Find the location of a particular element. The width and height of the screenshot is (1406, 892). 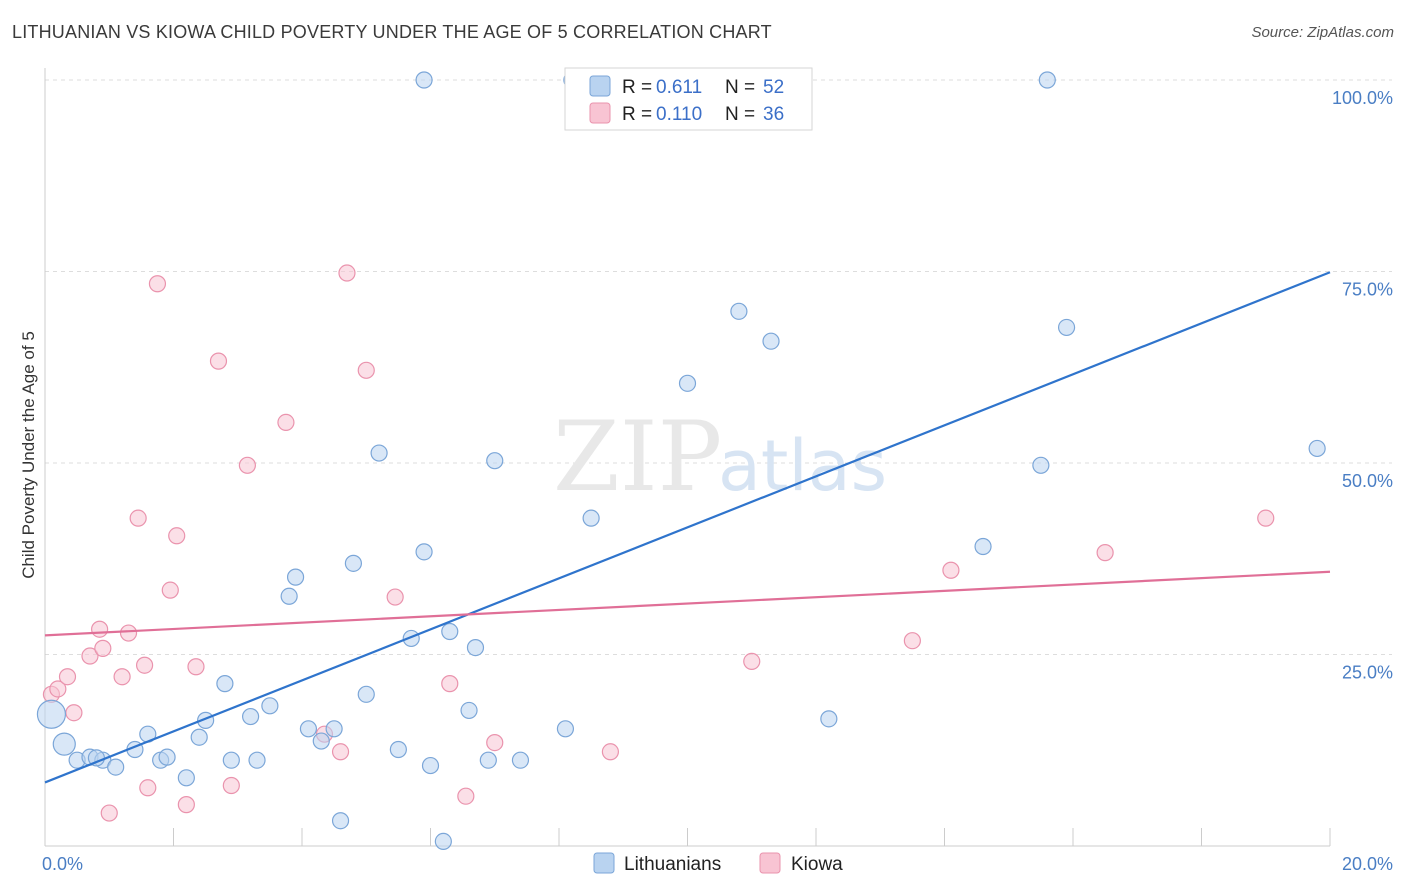

watermark-atlas: atlas is located at coordinates (802, 466).